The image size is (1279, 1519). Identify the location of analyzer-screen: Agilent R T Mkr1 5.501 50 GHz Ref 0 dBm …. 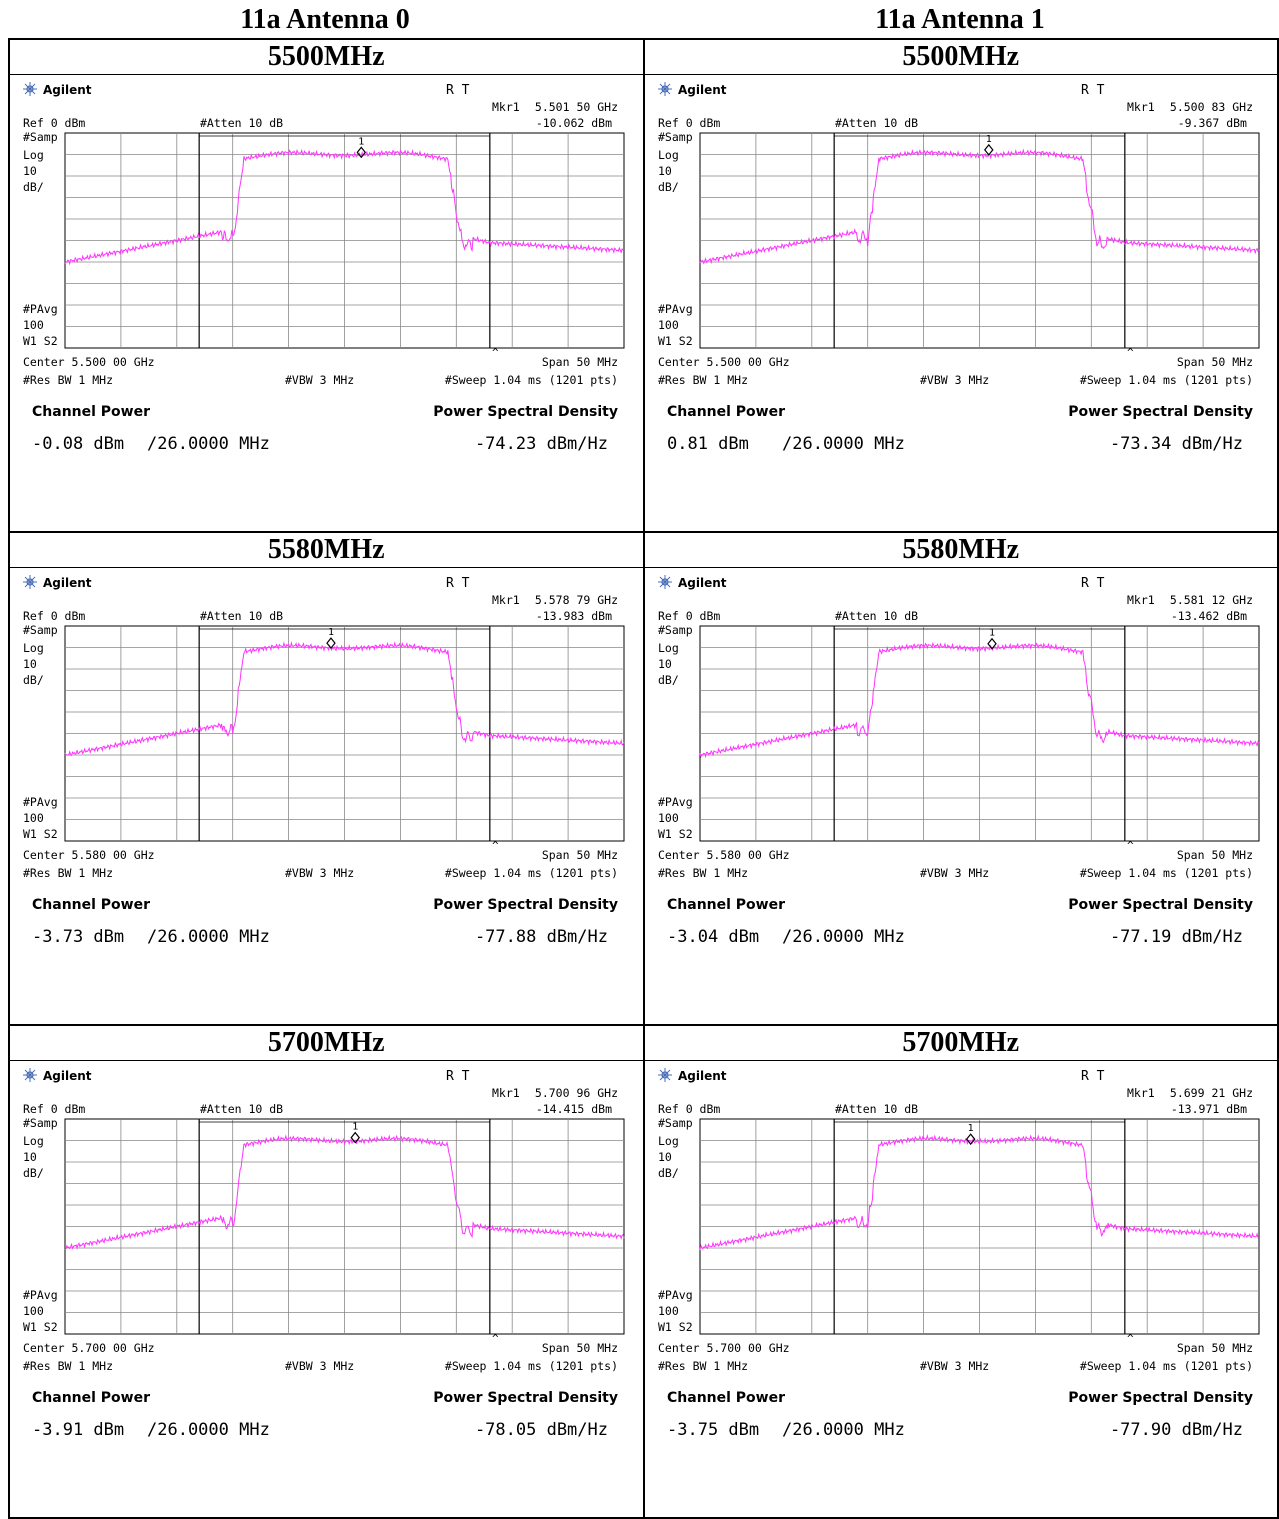
(326, 303).